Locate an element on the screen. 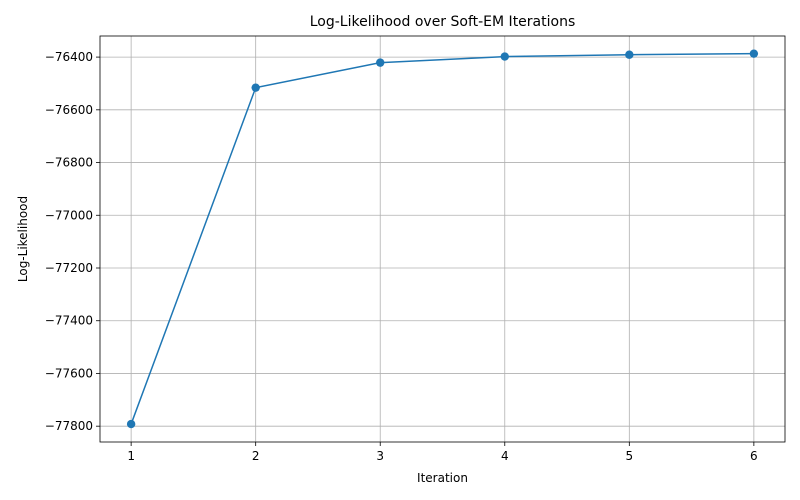 This screenshot has height=500, width=800. y-tick-label: −77800 is located at coordinates (69, 426).